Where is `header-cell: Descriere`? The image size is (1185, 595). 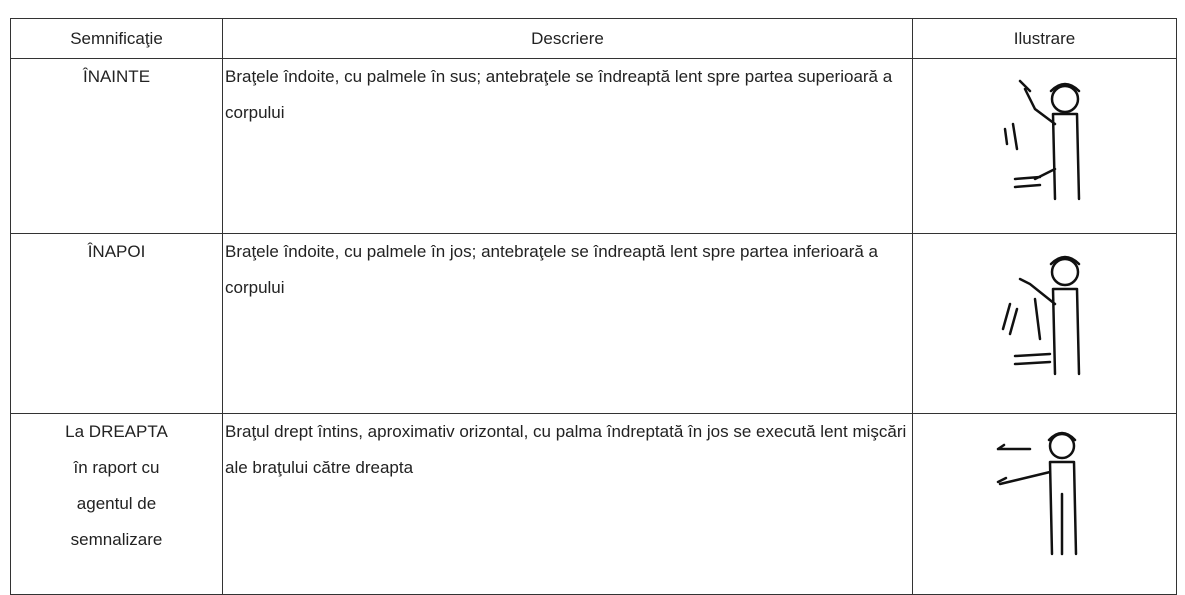 header-cell: Descriere is located at coordinates (567, 38).